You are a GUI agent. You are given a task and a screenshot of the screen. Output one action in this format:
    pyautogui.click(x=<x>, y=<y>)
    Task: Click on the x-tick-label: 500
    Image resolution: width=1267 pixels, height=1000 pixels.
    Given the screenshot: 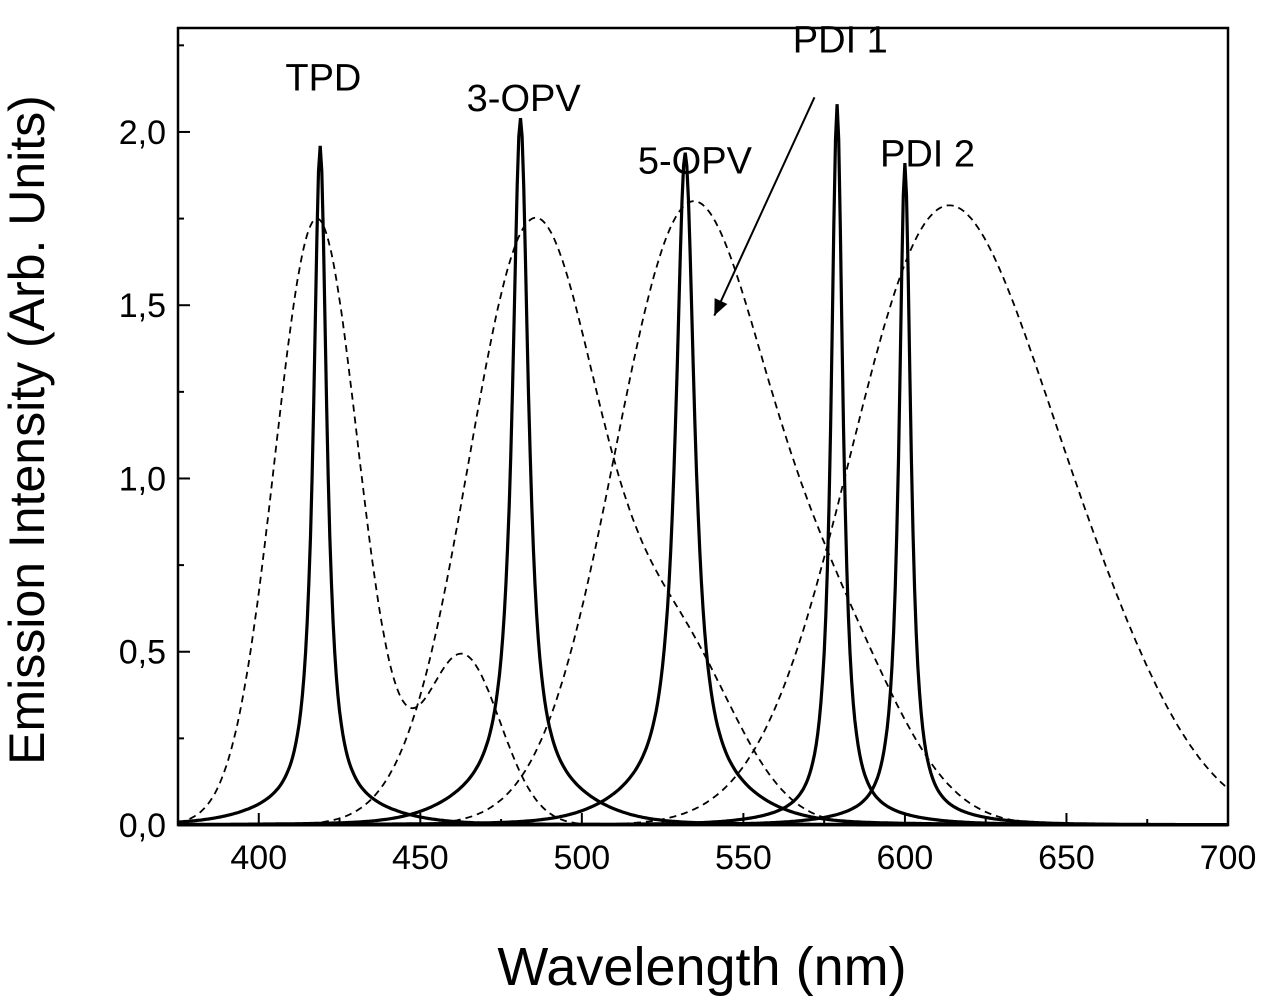 What is the action you would take?
    pyautogui.click(x=581, y=858)
    